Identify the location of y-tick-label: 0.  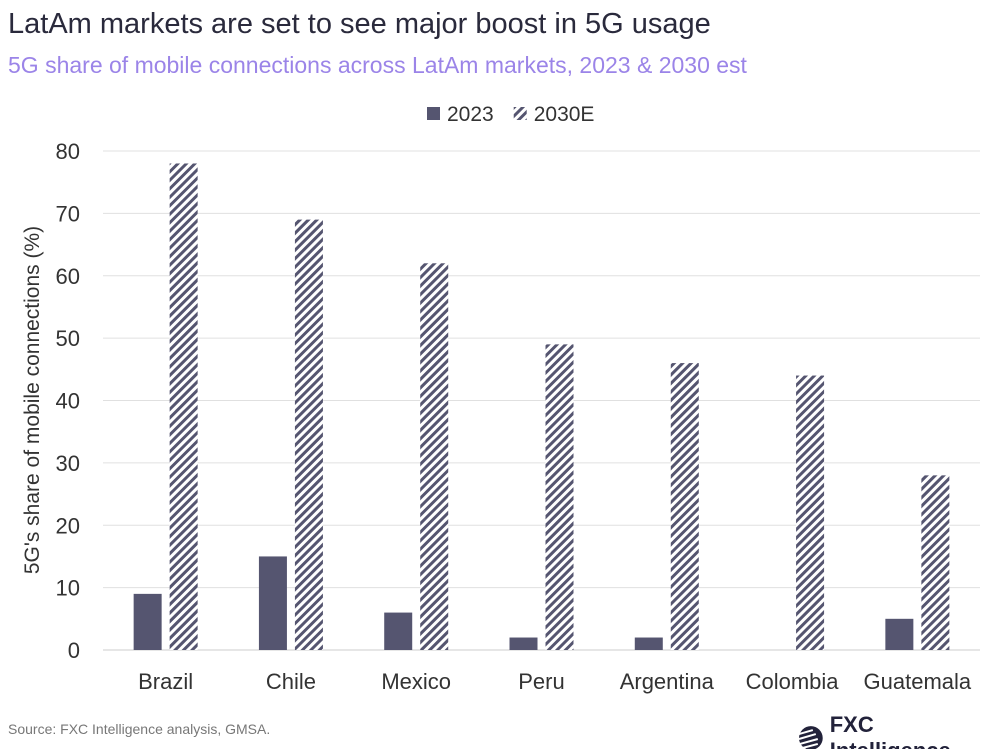
(74, 650).